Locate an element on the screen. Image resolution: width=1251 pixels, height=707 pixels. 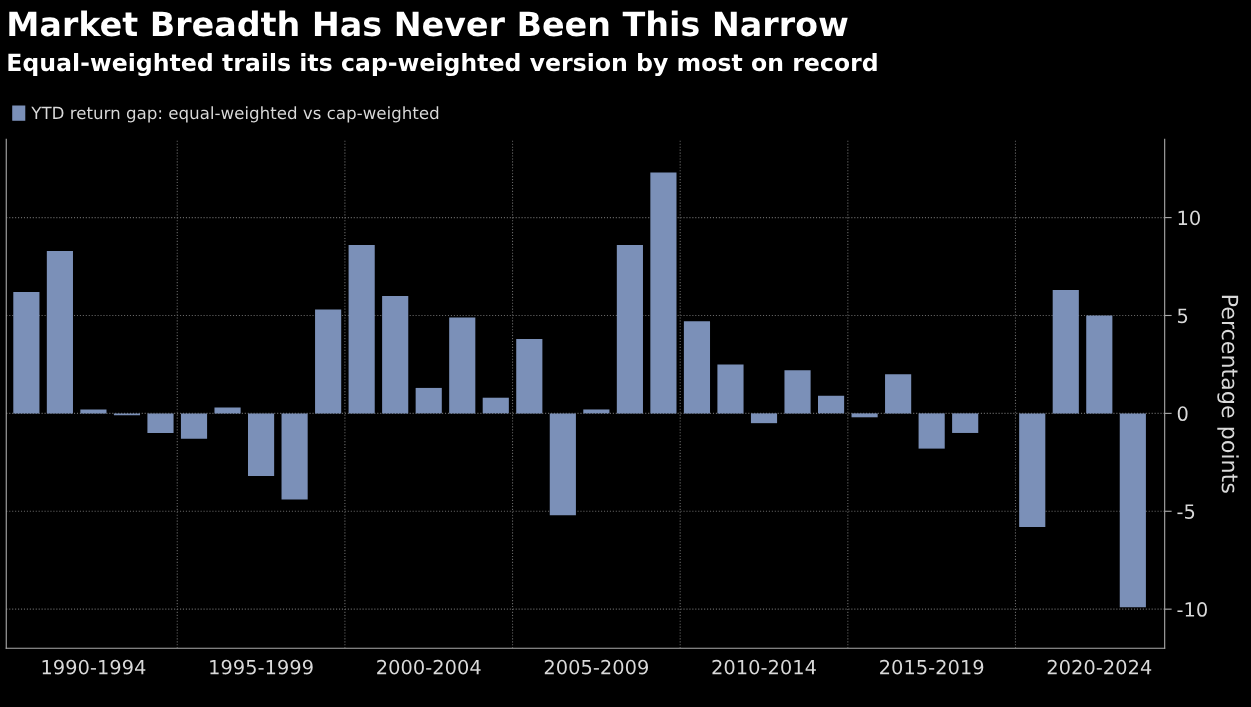
y-tick-label: -10 is located at coordinates (1192, 609).